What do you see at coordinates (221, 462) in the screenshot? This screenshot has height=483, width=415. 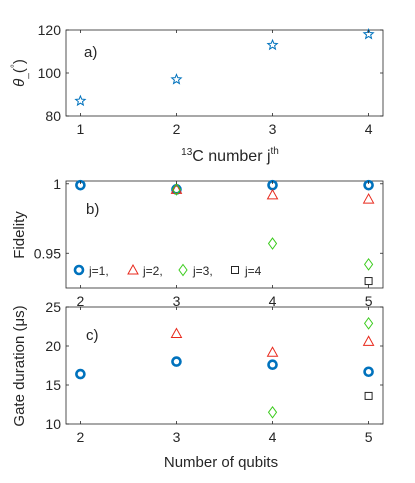 I see `panel-c-xlabel: Number of qubits` at bounding box center [221, 462].